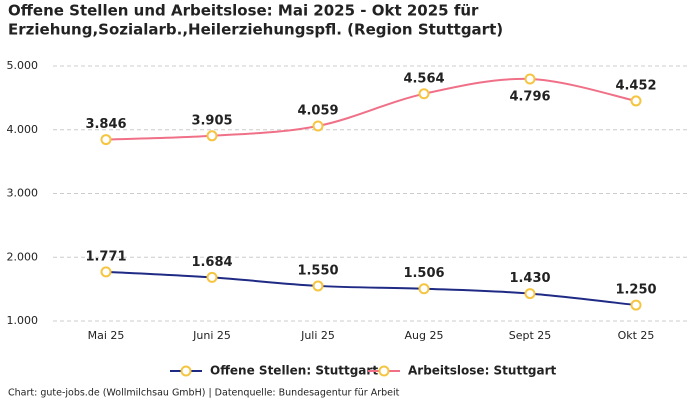 This screenshot has width=700, height=400. I want to click on y-tick-label: 1.000, so click(23, 320).